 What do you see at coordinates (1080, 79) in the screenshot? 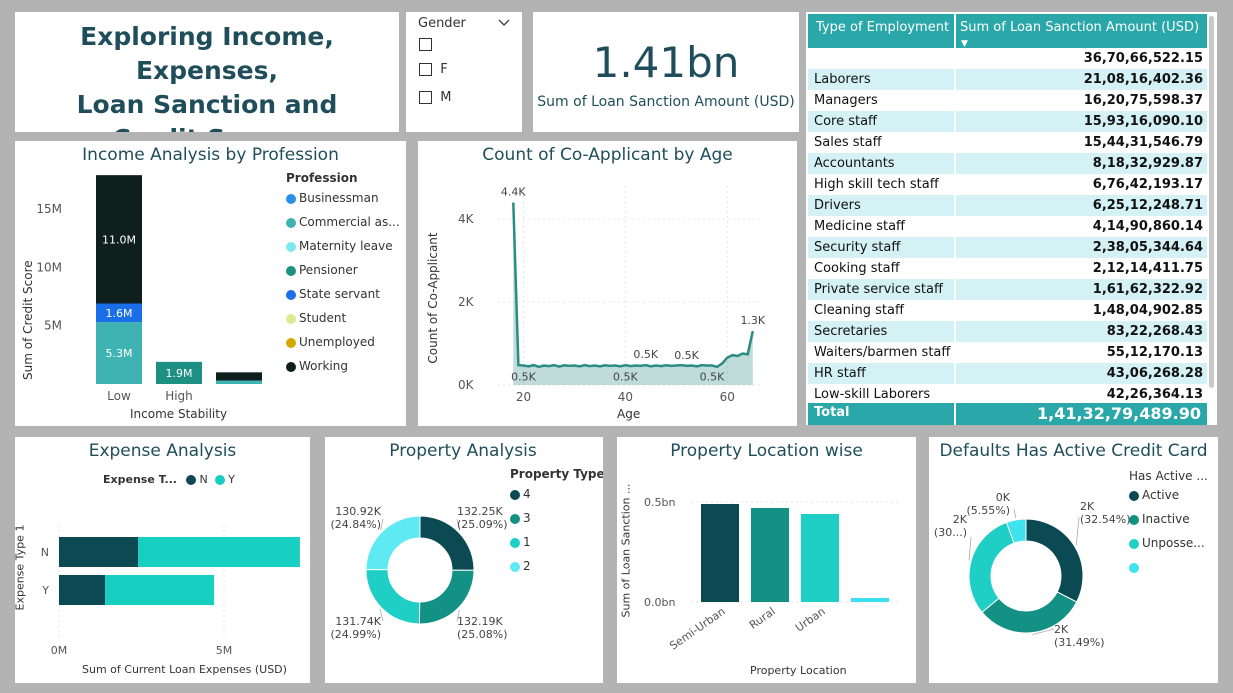
I see `loan-amount-cell: 21,08,16,402.36` at bounding box center [1080, 79].